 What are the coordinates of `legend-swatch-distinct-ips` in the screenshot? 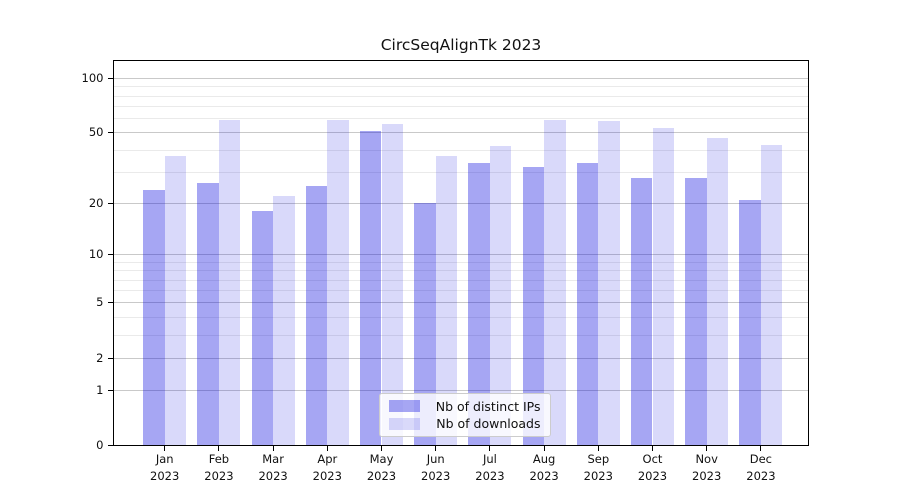 It's located at (404, 406).